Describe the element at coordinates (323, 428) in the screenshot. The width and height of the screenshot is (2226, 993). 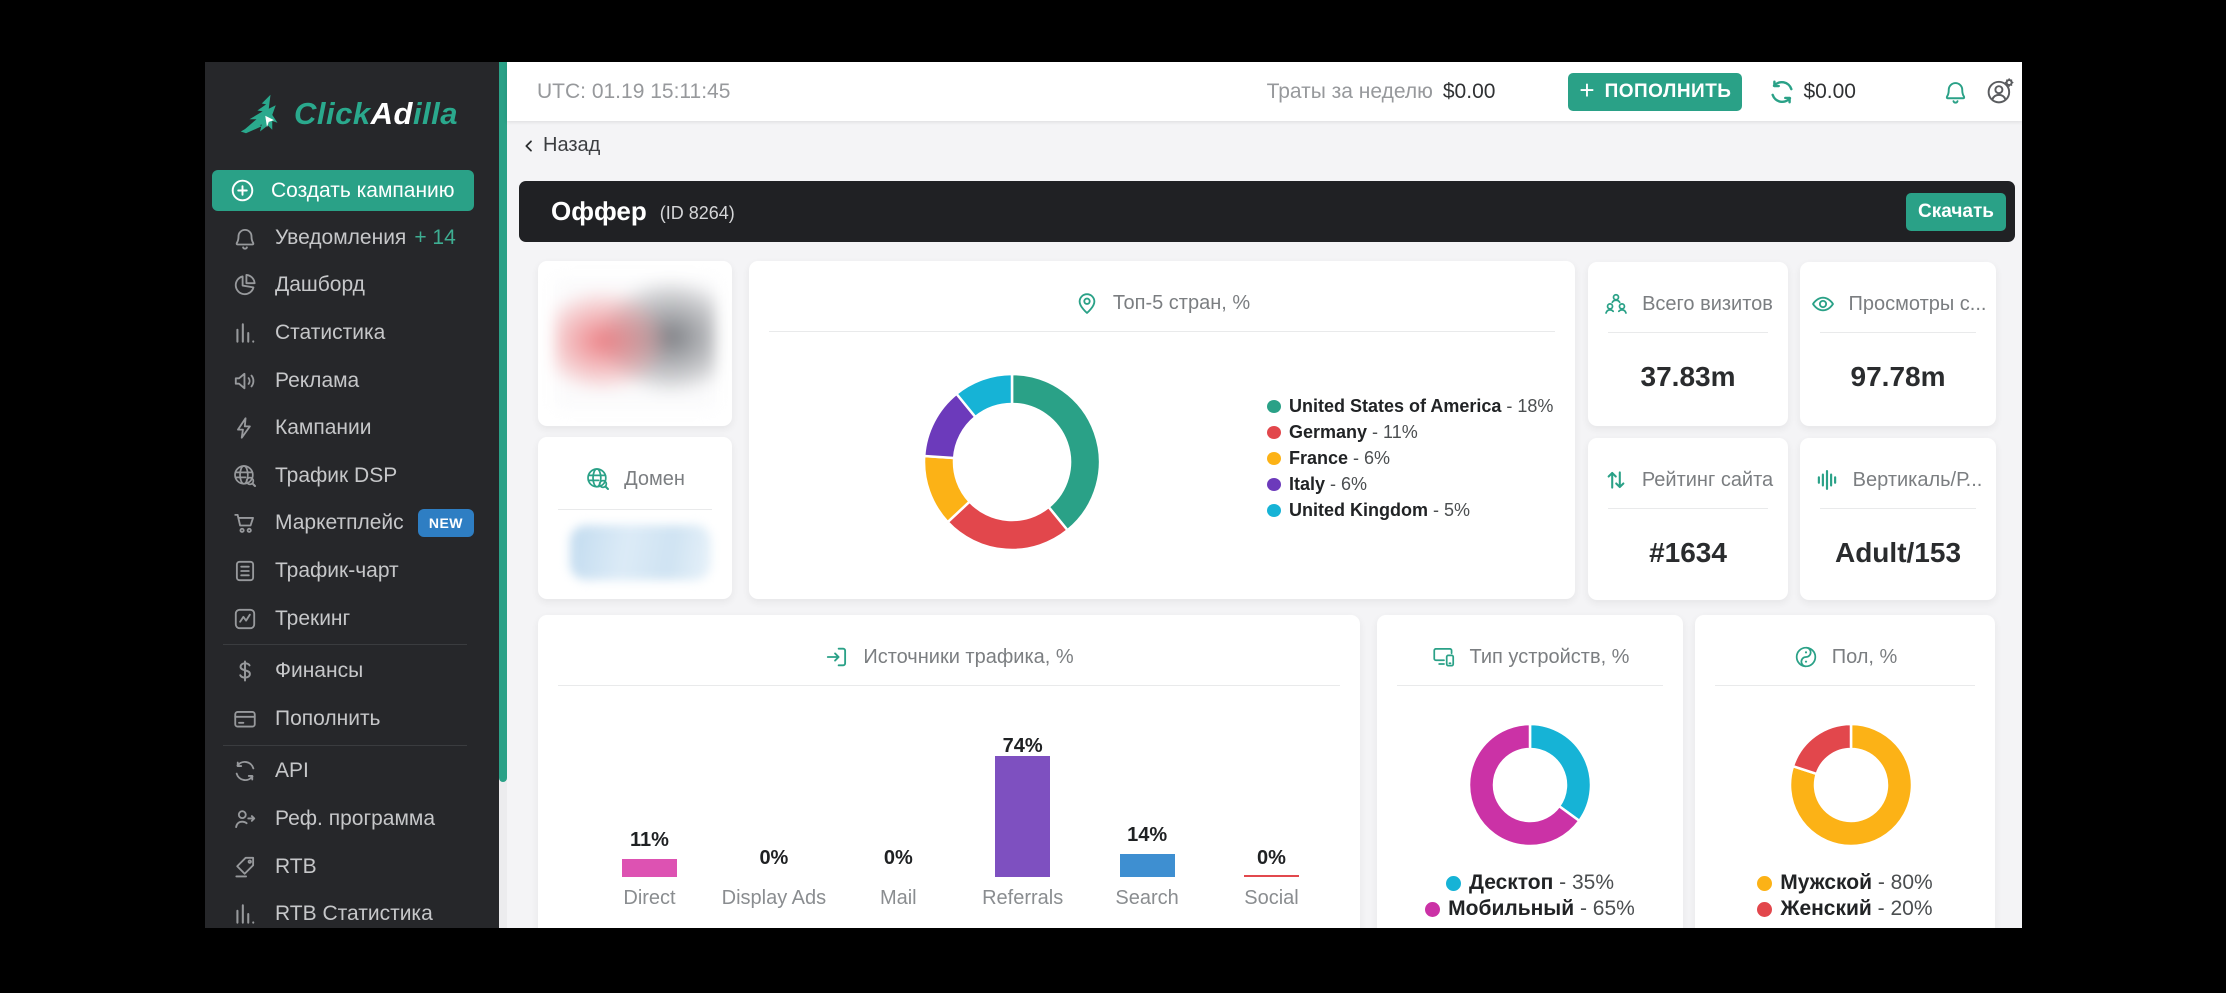
I see `sidebar-item-label: Кампании` at that location.